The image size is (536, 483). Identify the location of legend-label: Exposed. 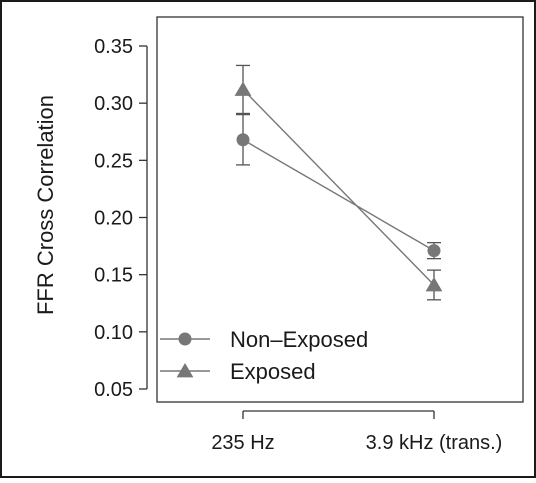
(273, 371).